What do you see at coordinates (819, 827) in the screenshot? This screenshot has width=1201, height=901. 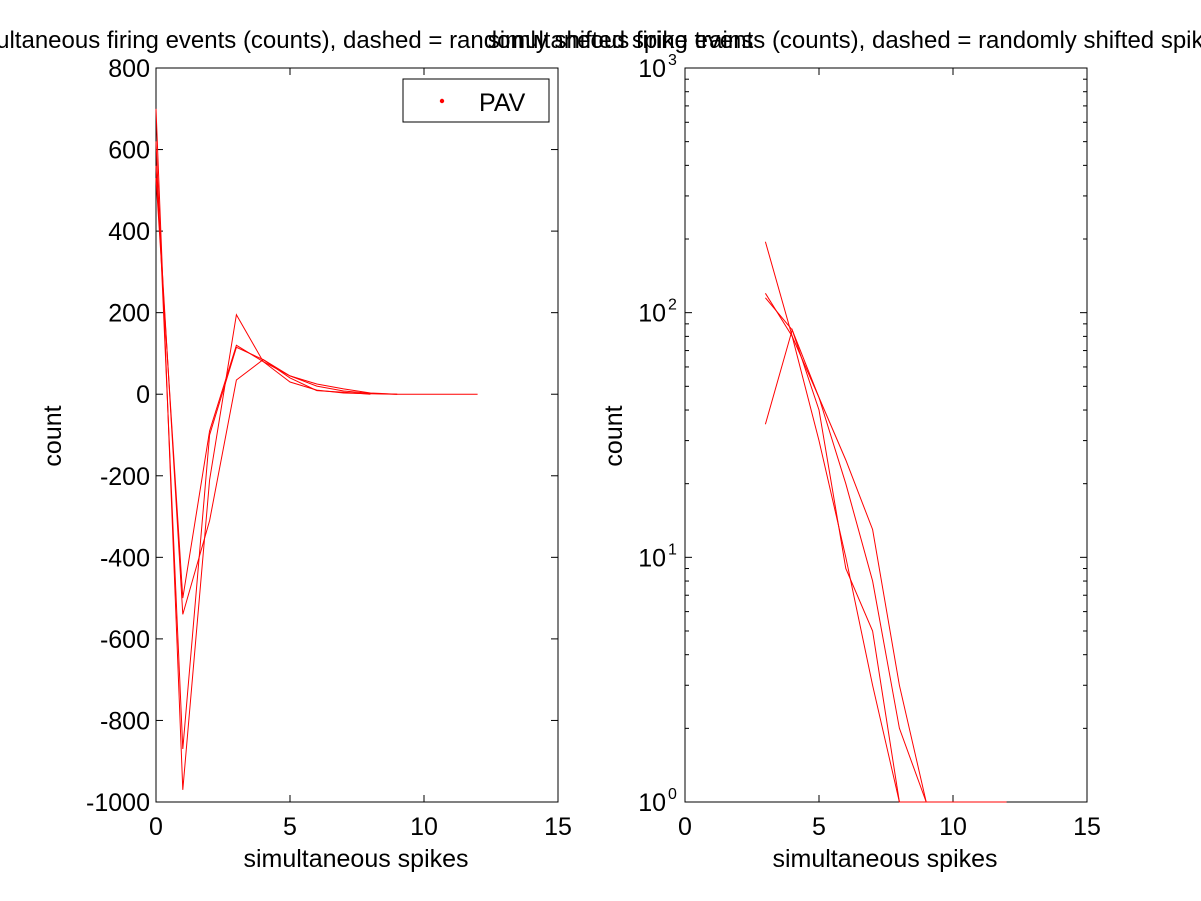 I see `subplot-2-x-tick-label: 5` at bounding box center [819, 827].